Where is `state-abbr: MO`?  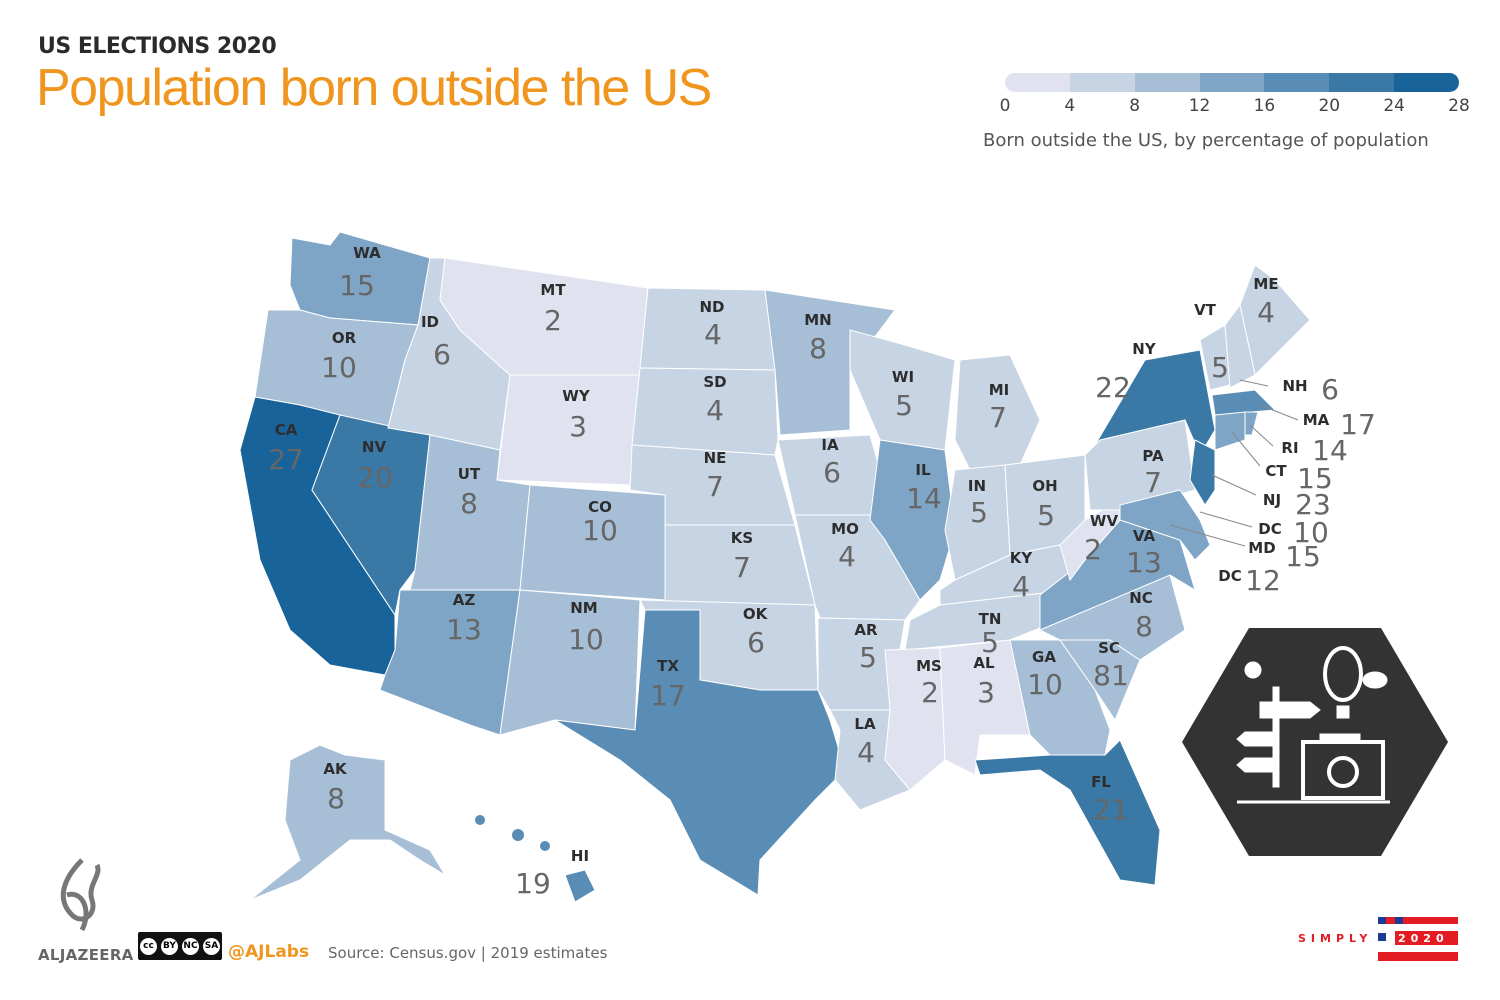 state-abbr: MO is located at coordinates (845, 529).